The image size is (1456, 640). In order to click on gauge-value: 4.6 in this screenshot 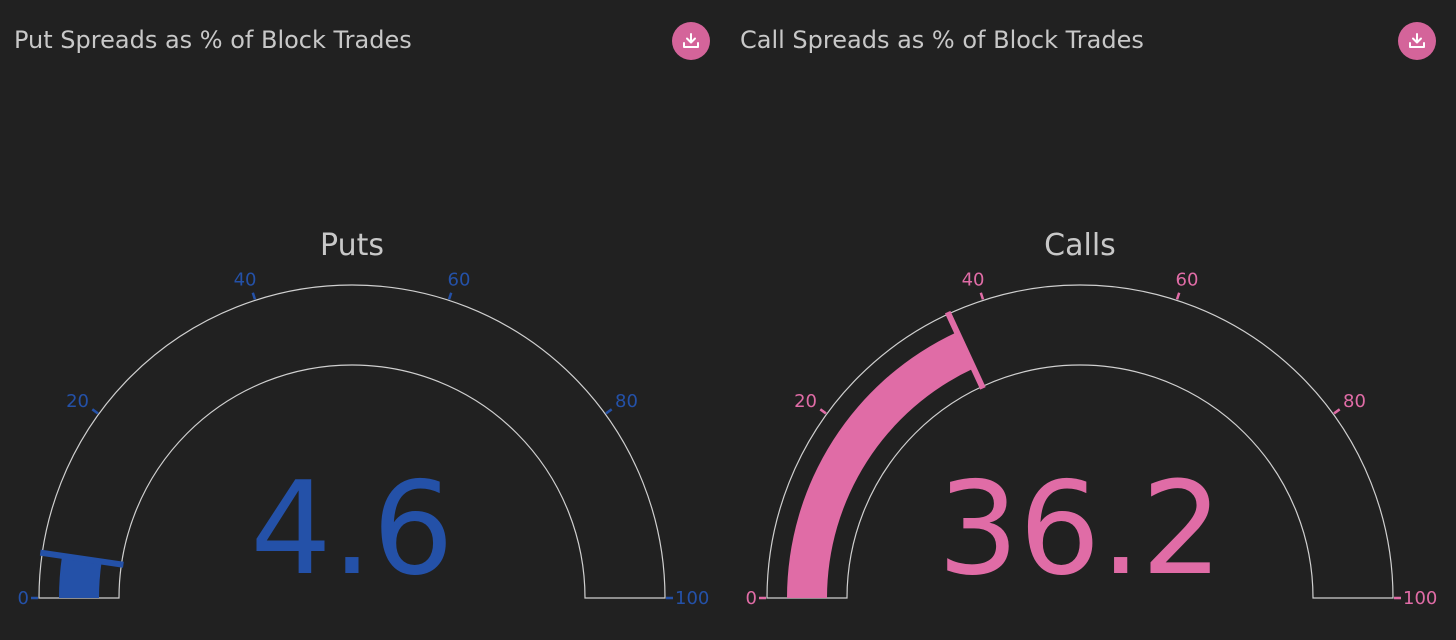, I will do `click(352, 529)`.